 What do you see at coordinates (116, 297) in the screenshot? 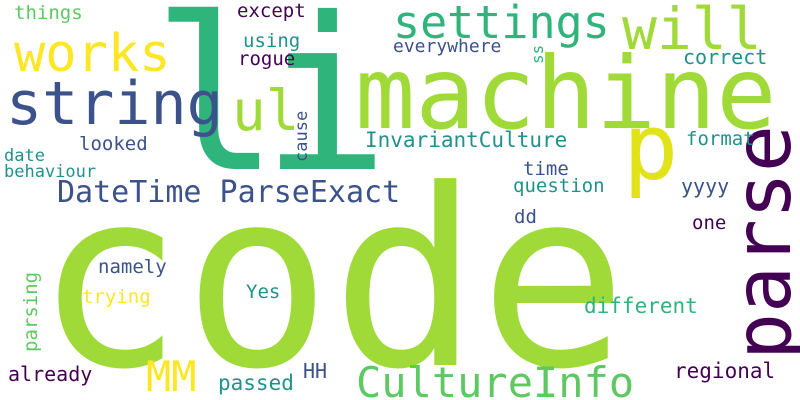
I see `word-trying: trying` at bounding box center [116, 297].